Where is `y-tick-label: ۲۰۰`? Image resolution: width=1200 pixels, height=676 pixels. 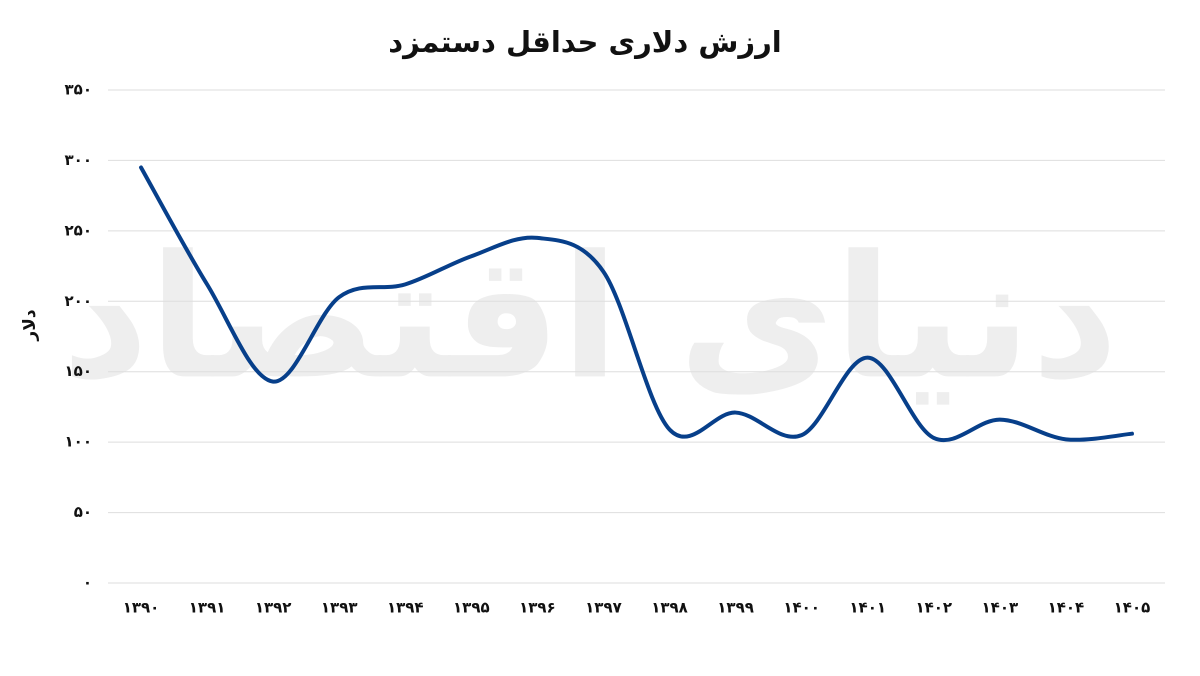
y-tick-label: ۲۰۰ is located at coordinates (78, 301).